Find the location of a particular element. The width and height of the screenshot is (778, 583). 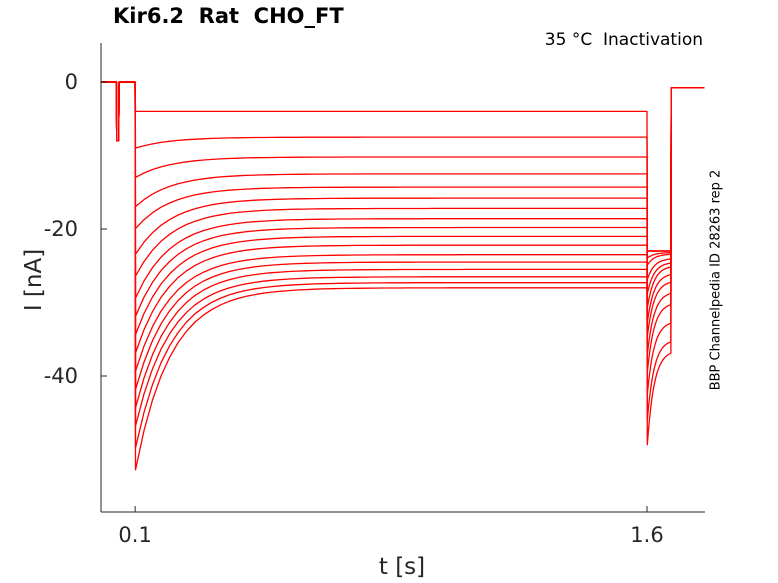

y-tick-label: -40 is located at coordinates (61, 376).